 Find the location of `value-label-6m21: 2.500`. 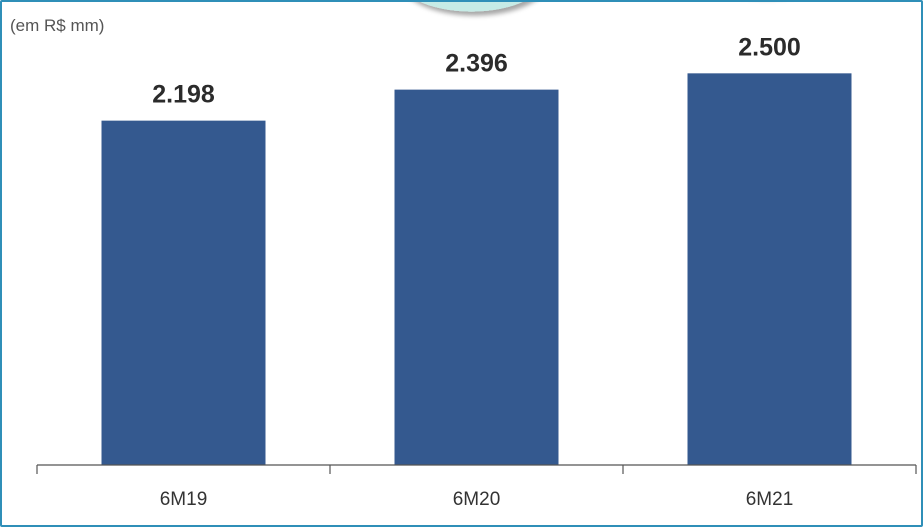

value-label-6m21: 2.500 is located at coordinates (769, 47).